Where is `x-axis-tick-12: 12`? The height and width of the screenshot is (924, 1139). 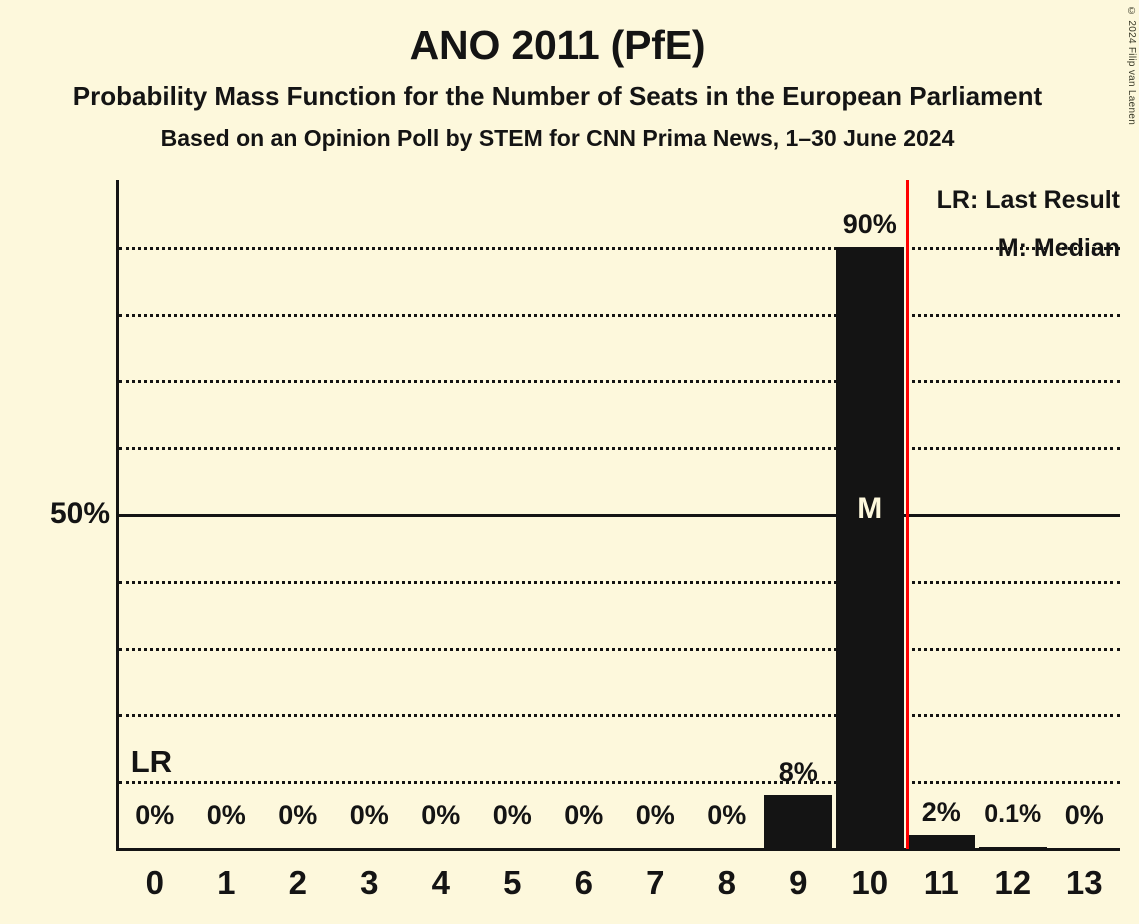 x-axis-tick-12: 12 is located at coordinates (1013, 882).